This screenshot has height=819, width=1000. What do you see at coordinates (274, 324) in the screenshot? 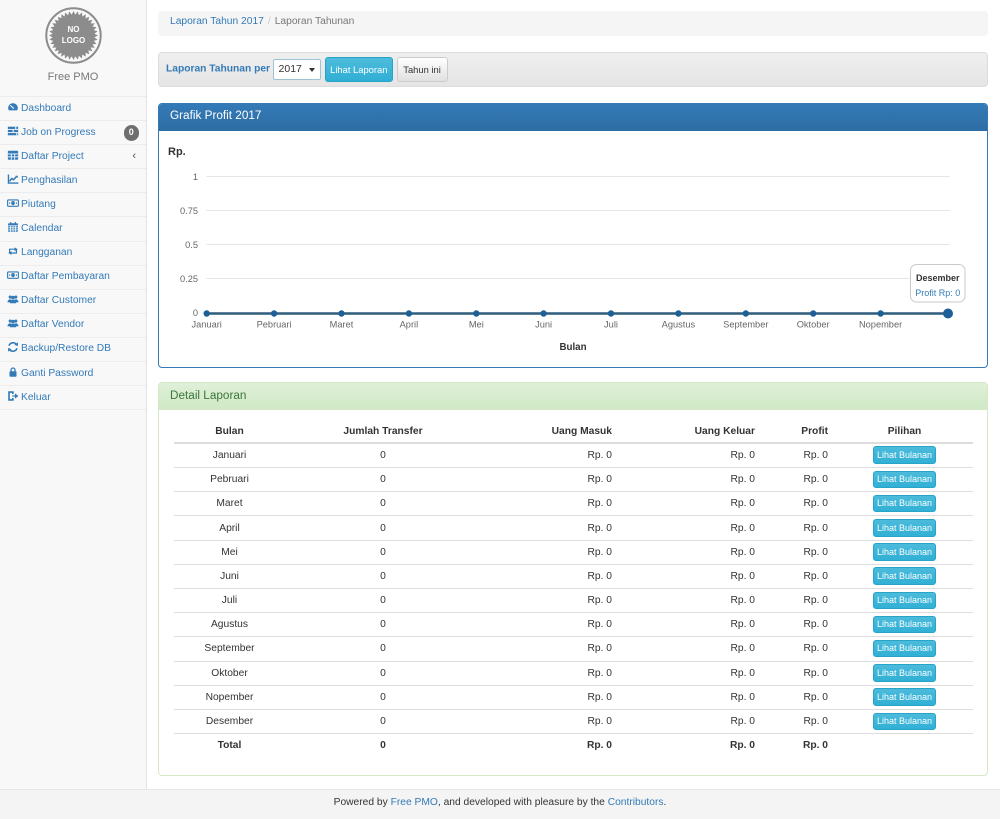
I see `svg-text: Pebruari` at bounding box center [274, 324].